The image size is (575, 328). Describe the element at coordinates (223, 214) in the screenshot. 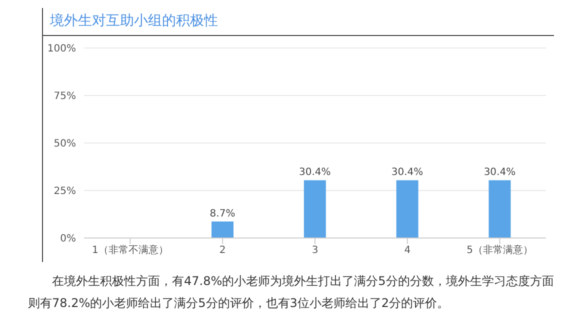

I see `data-label: 8.7%` at that location.